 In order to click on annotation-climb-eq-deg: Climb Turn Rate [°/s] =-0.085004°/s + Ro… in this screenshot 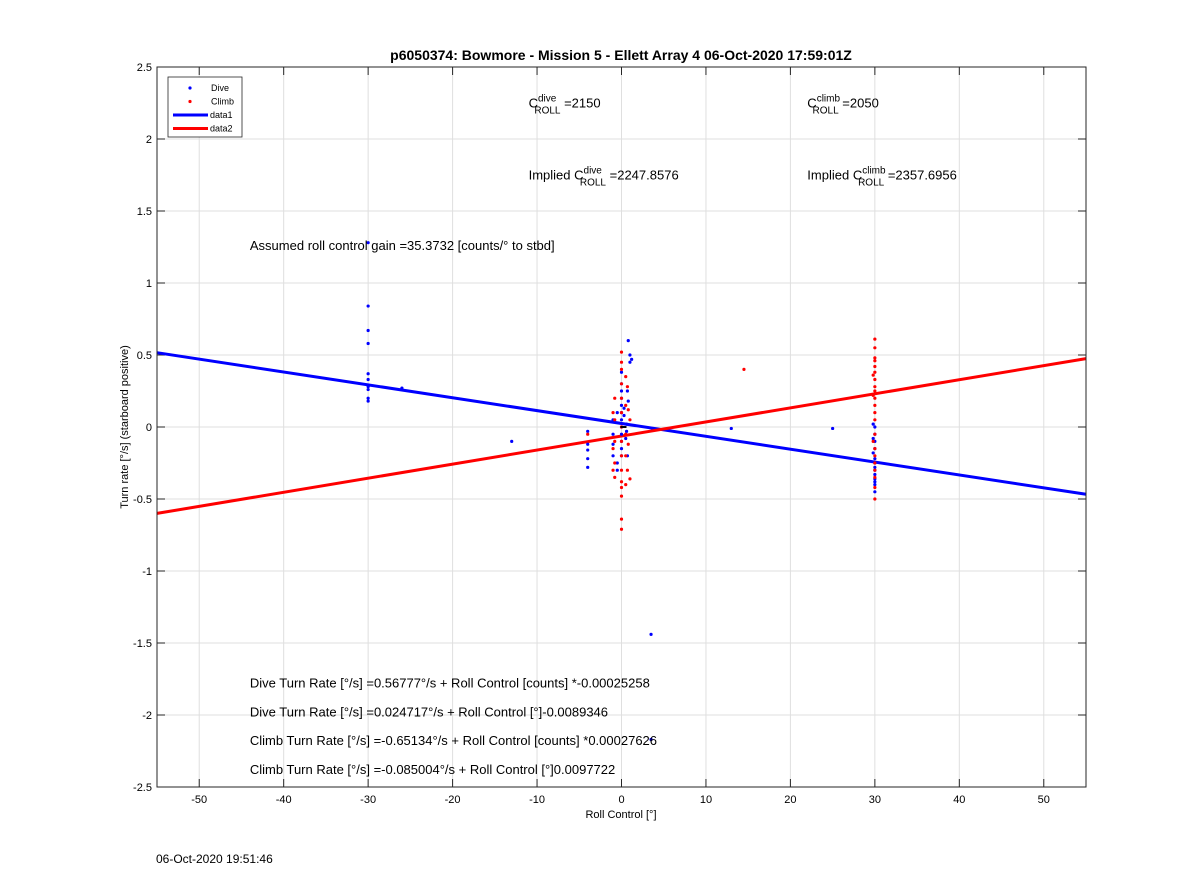, I will do `click(432, 769)`.